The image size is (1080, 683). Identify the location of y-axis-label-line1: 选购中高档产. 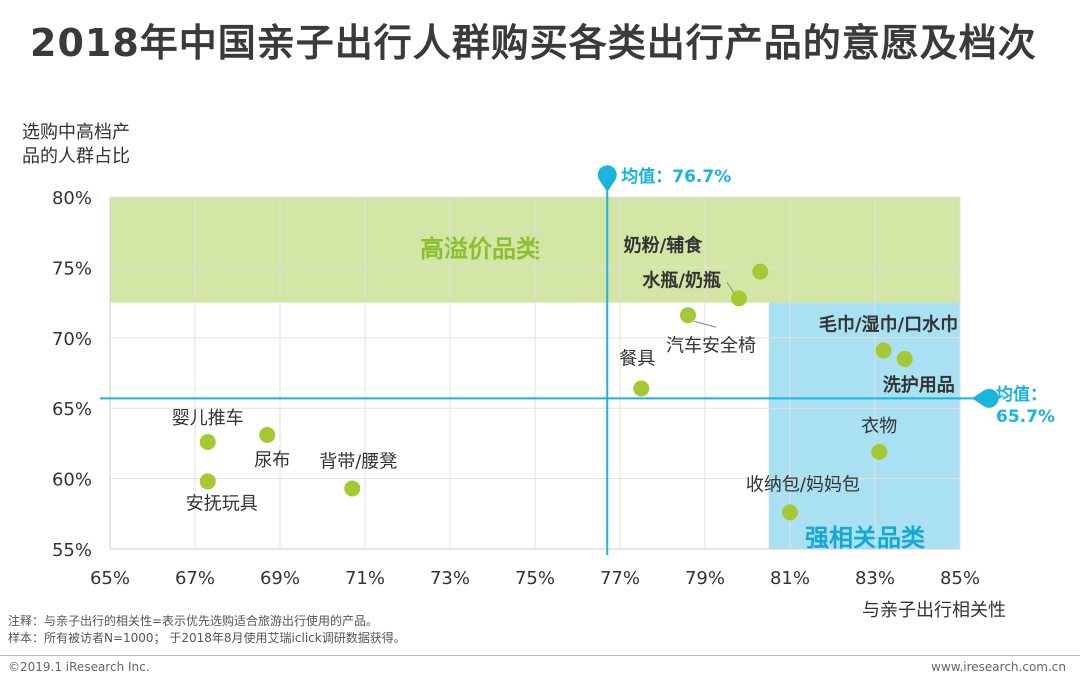
(76, 132).